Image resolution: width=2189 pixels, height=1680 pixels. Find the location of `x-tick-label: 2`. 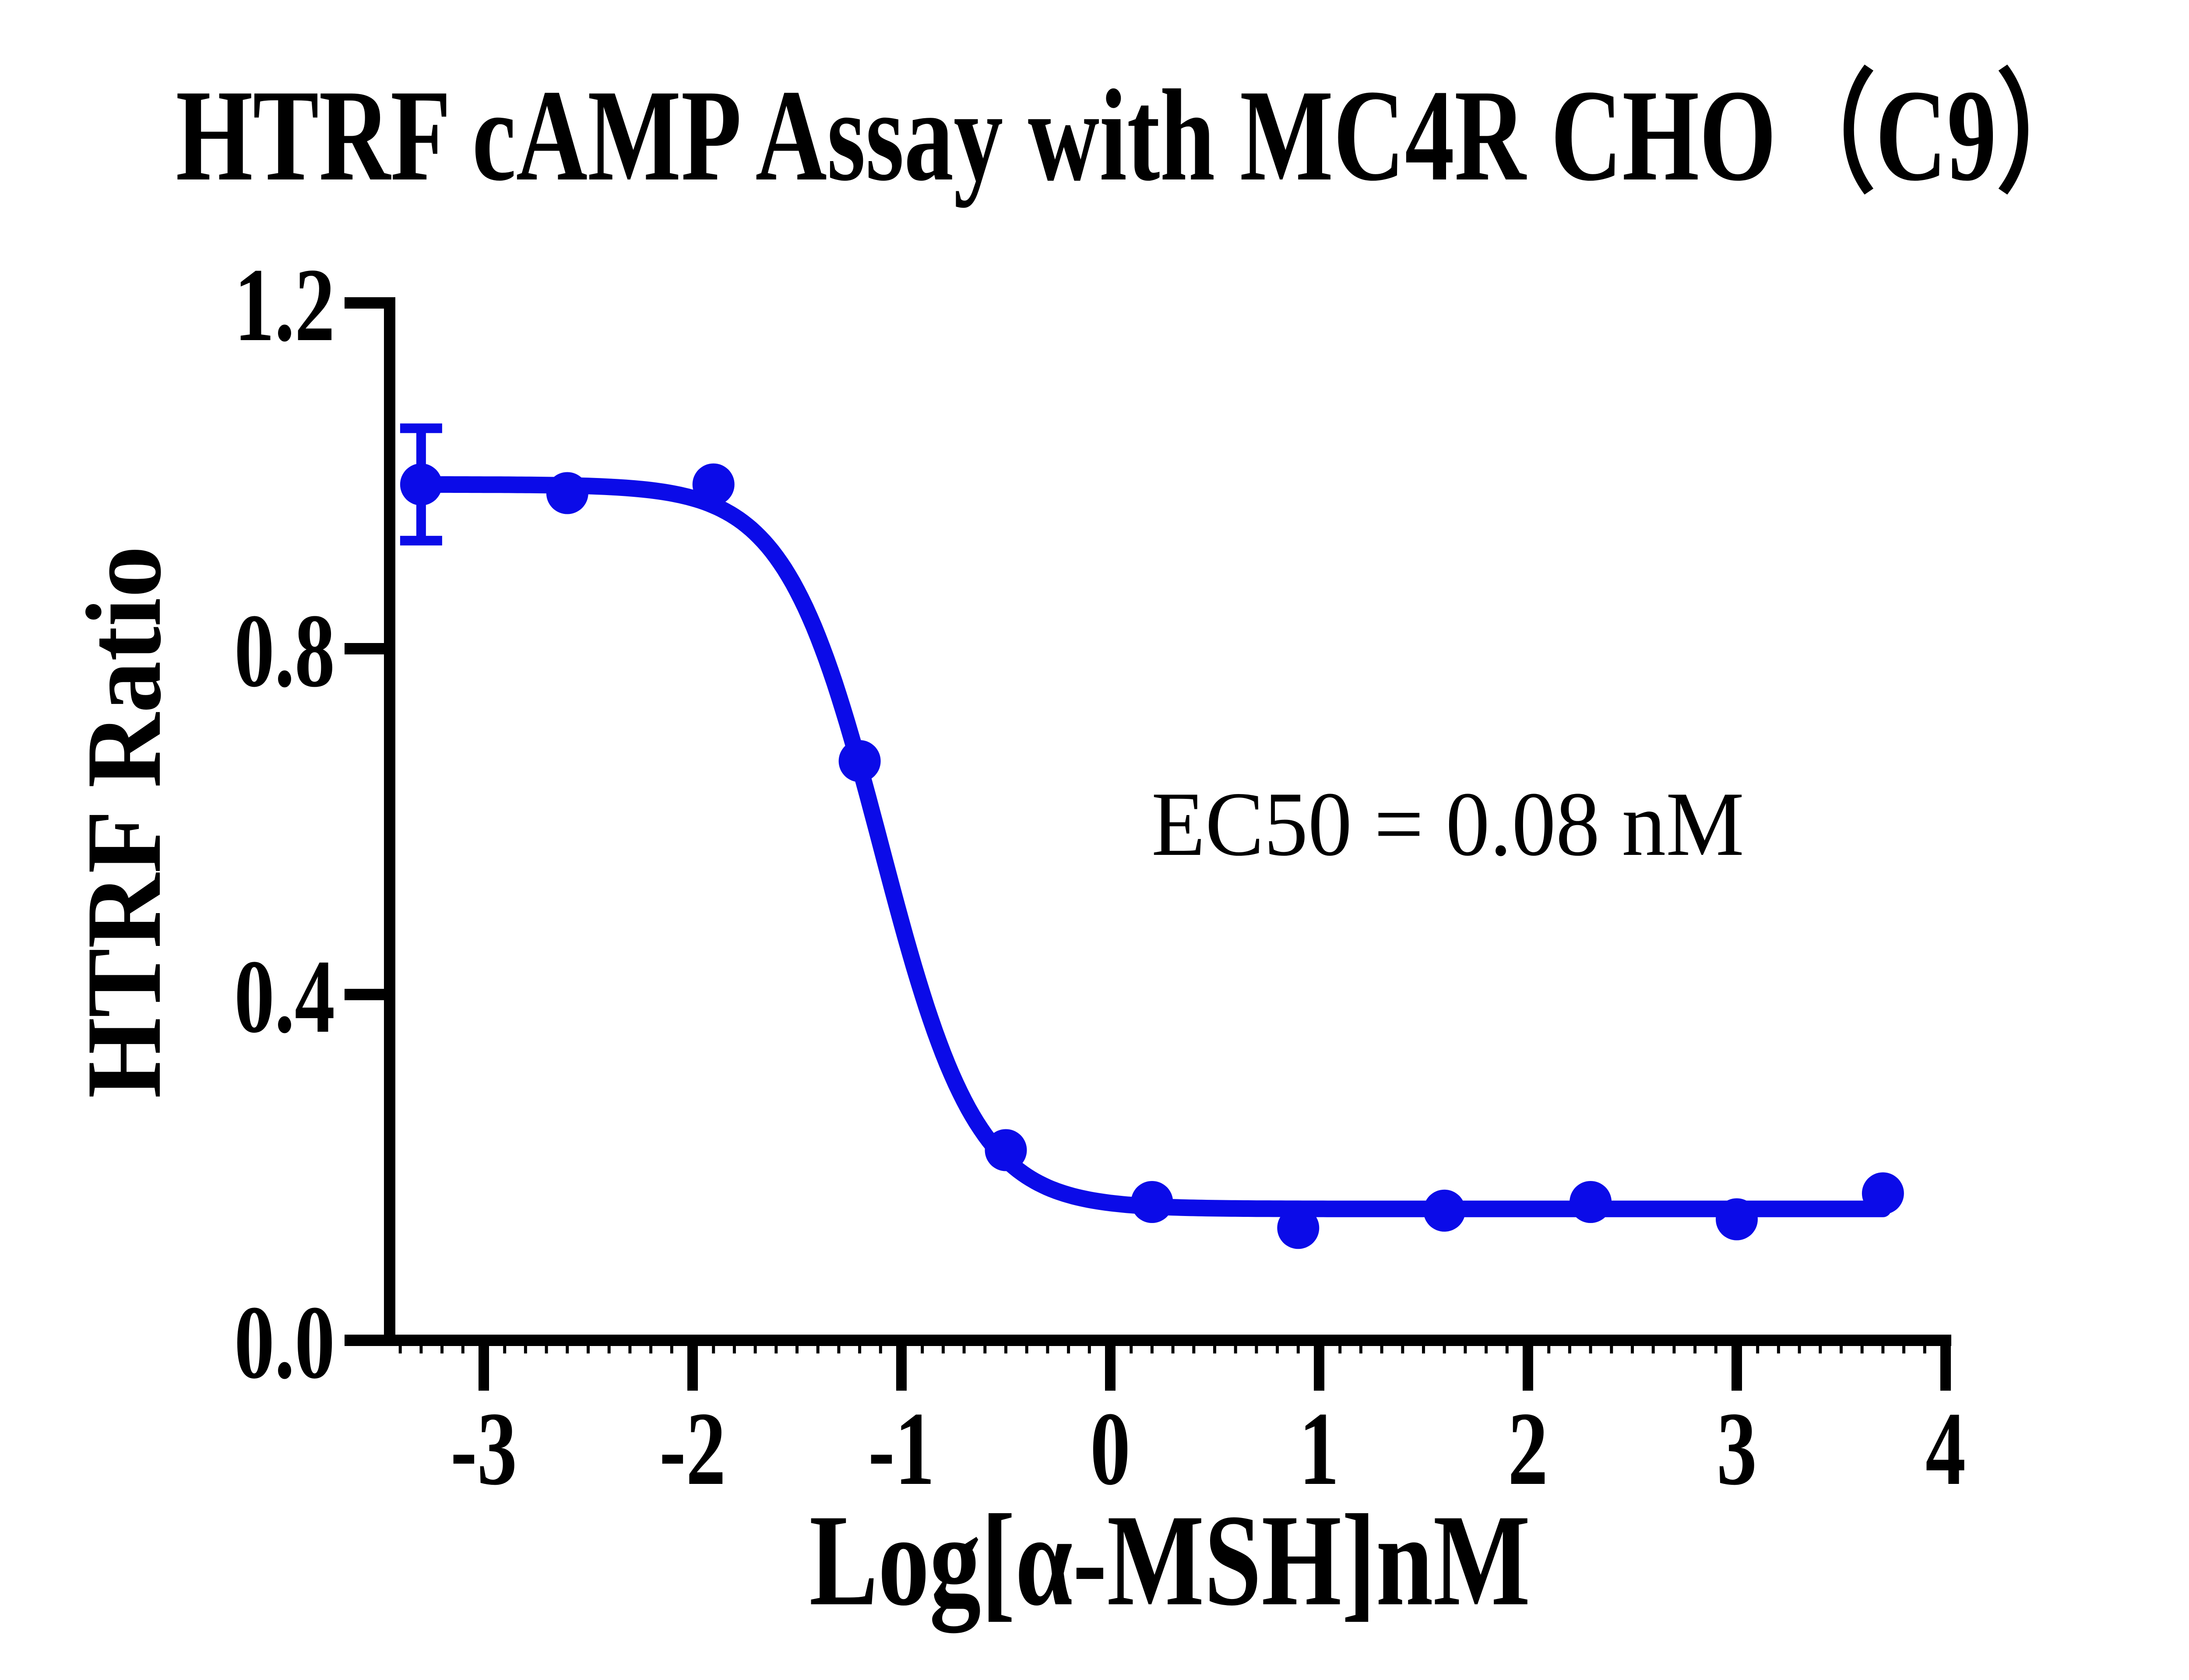

x-tick-label: 2 is located at coordinates (1528, 1448).